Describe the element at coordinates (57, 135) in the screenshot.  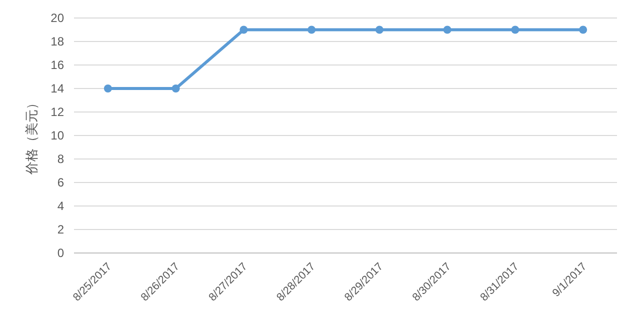
I see `y-tick-label: 10` at that location.